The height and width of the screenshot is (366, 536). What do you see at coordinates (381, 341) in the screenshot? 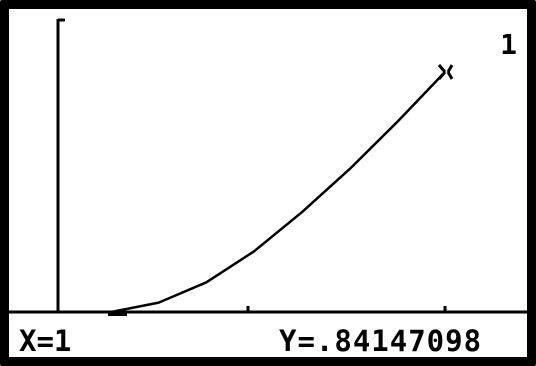
I see `cursor-y-readout: Y=.84147098` at bounding box center [381, 341].